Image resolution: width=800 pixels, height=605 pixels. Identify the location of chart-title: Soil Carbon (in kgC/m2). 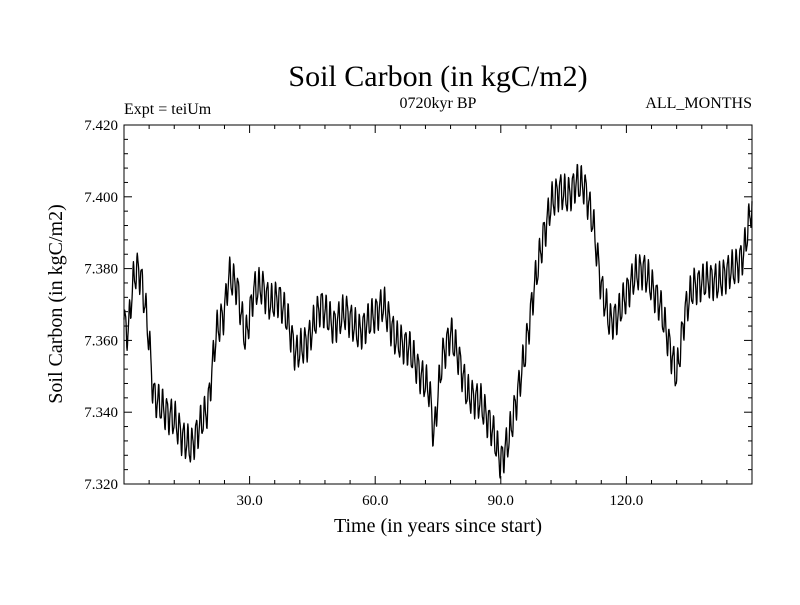
(437, 76).